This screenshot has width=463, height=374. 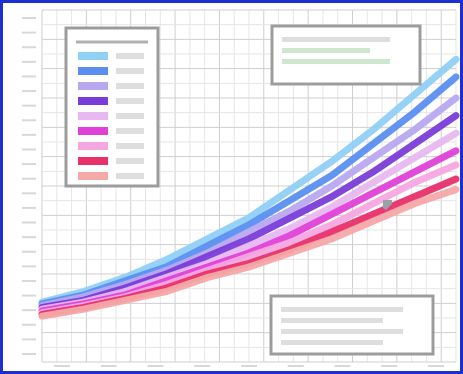 I want to click on plot-marker, so click(x=387, y=205).